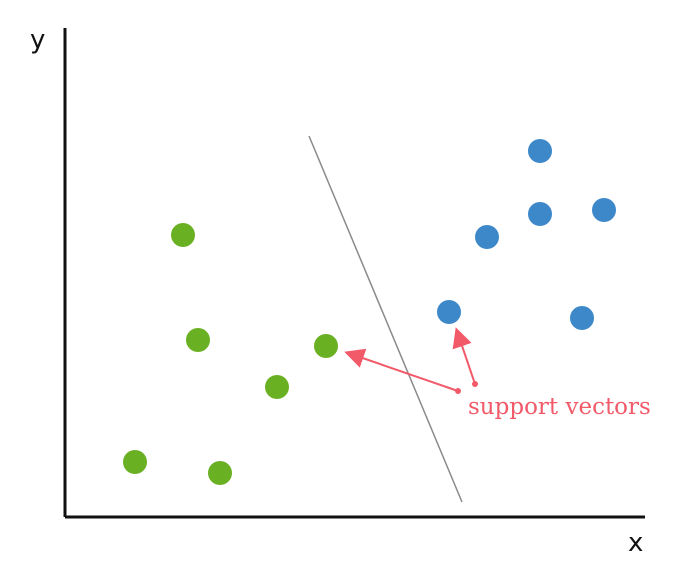 This screenshot has width=692, height=566. I want to click on annotation-arrow-to-green, so click(401, 370).